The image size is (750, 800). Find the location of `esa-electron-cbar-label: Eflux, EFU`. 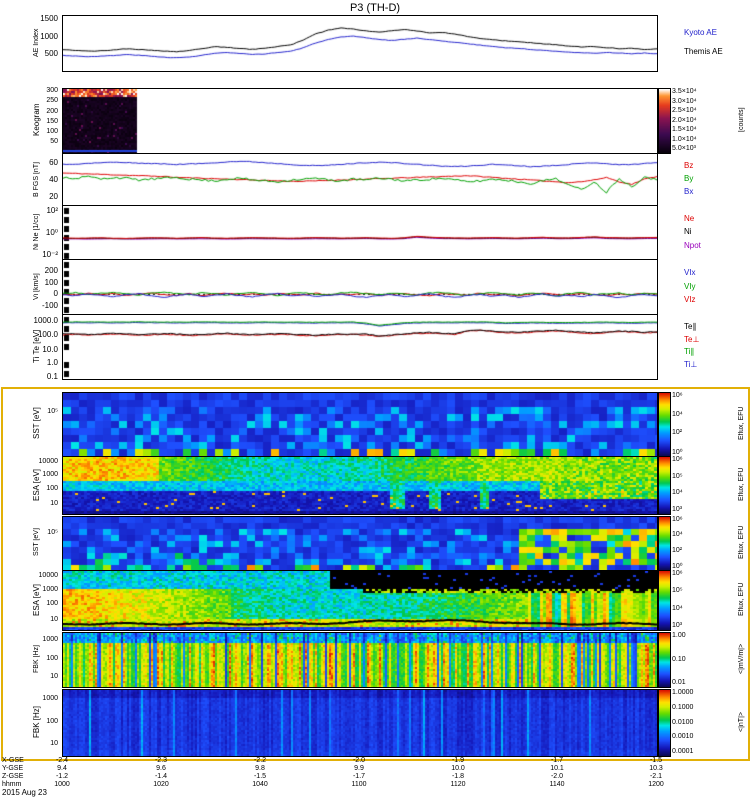

esa-electron-cbar-label: Eflux, EFU is located at coordinates (741, 599).